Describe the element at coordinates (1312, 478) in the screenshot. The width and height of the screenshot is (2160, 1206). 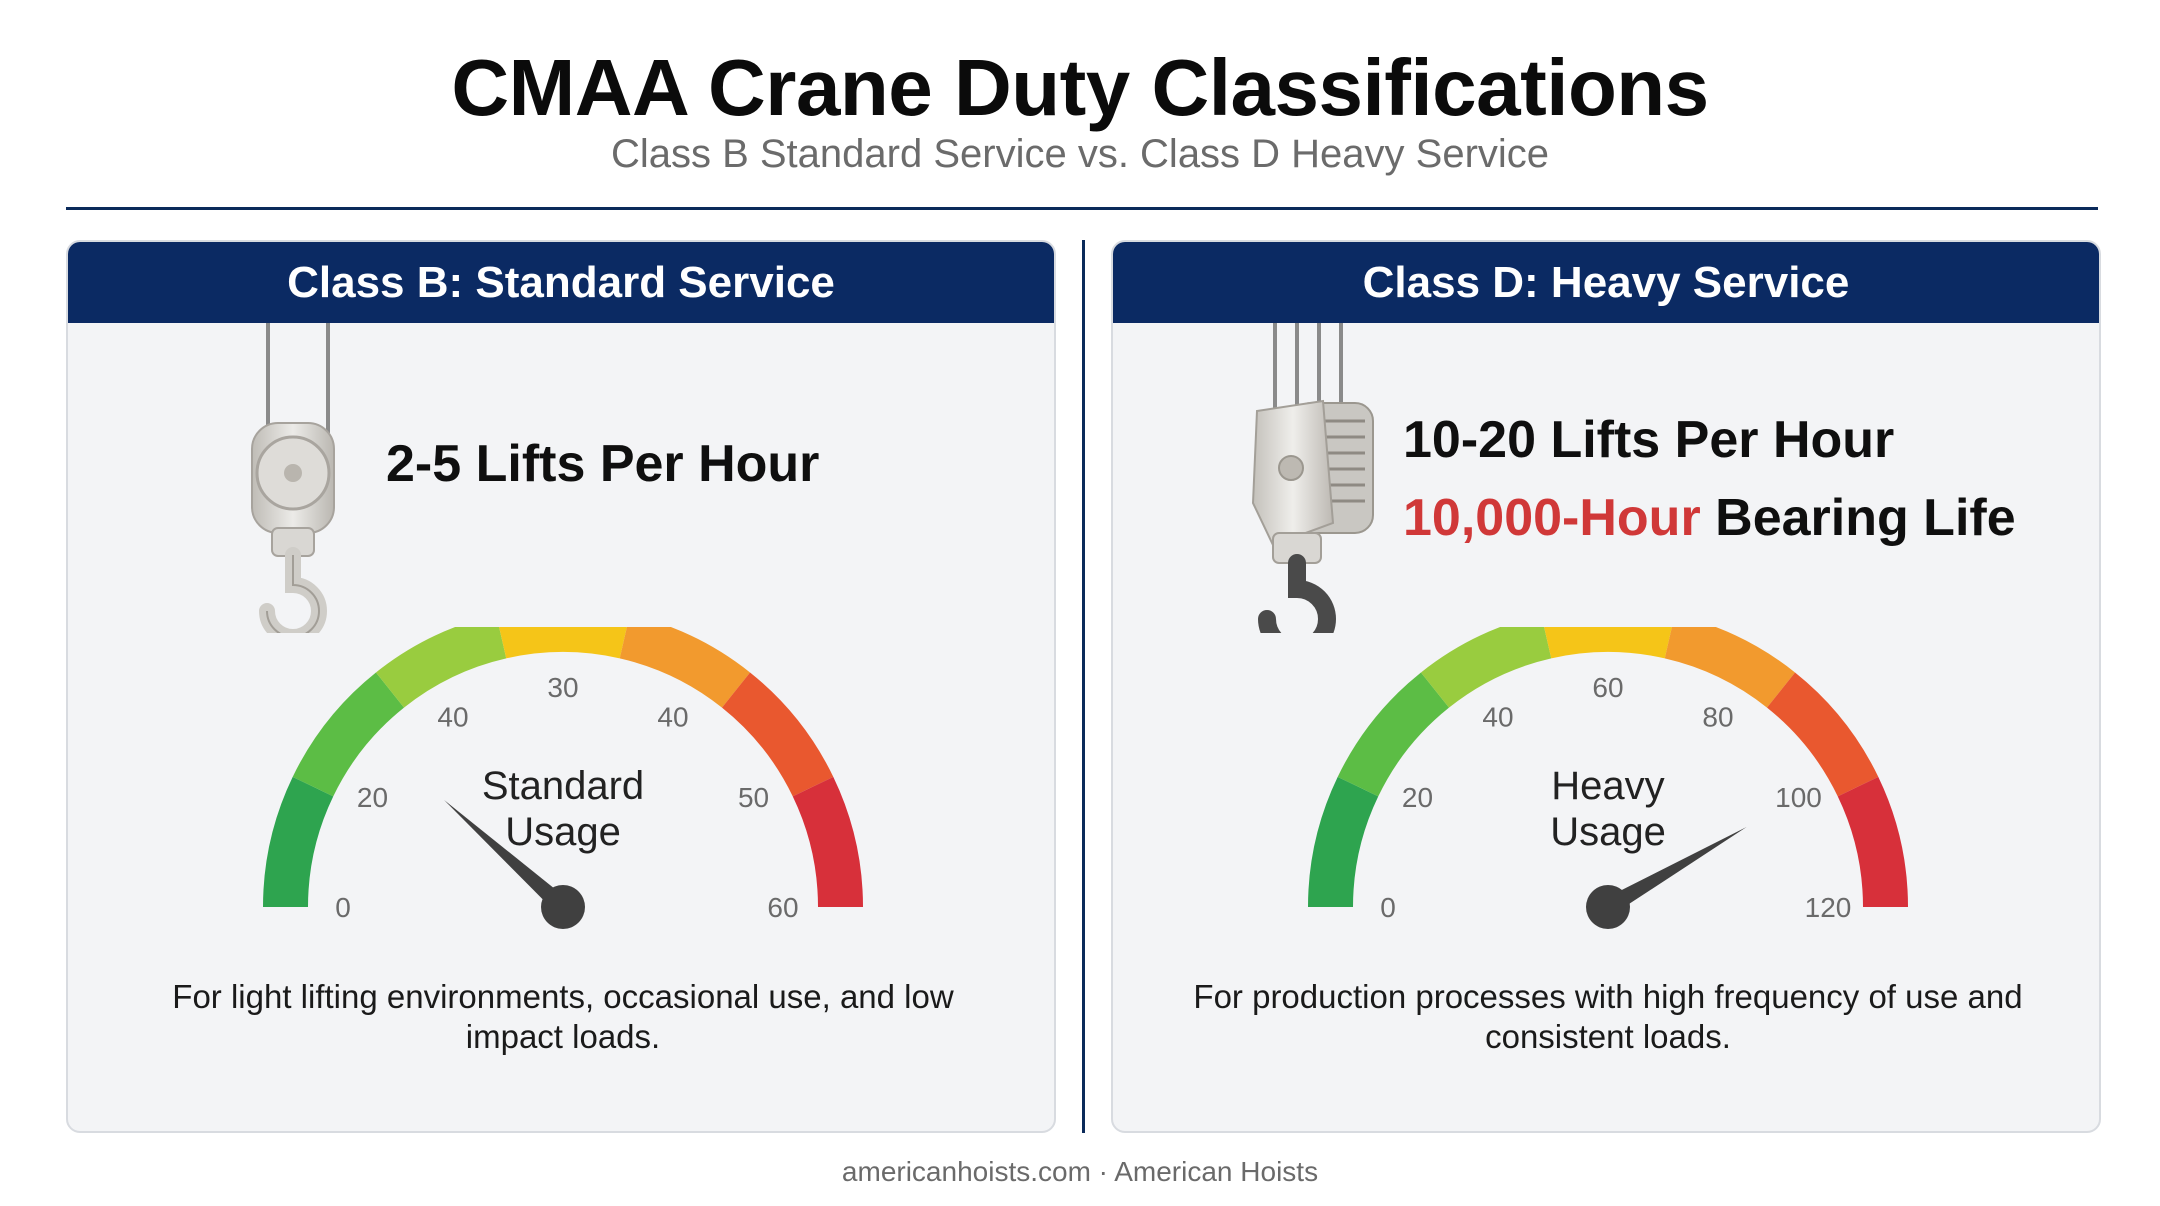
I see `crane-hook-multi-sheave-icon` at that location.